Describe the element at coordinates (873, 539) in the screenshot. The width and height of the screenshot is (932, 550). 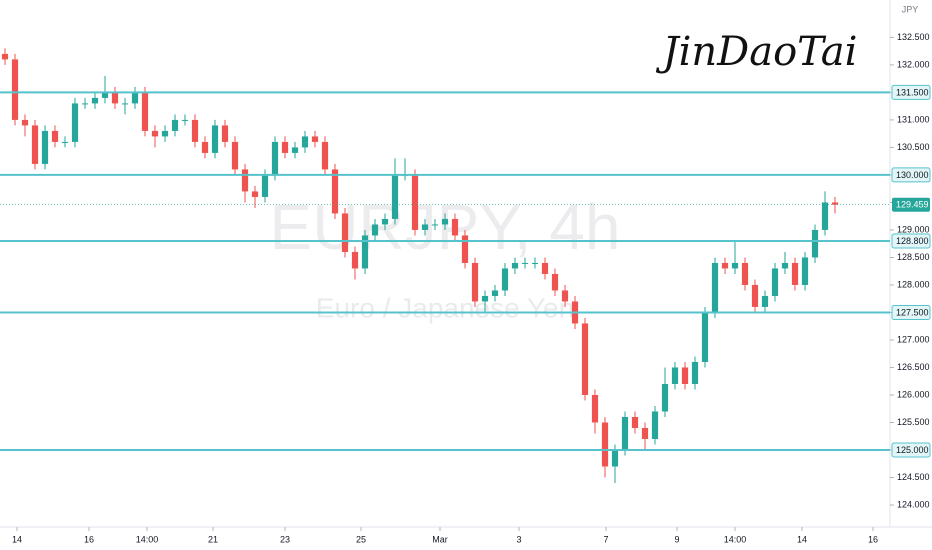
I see `x-tick-label: 16` at that location.